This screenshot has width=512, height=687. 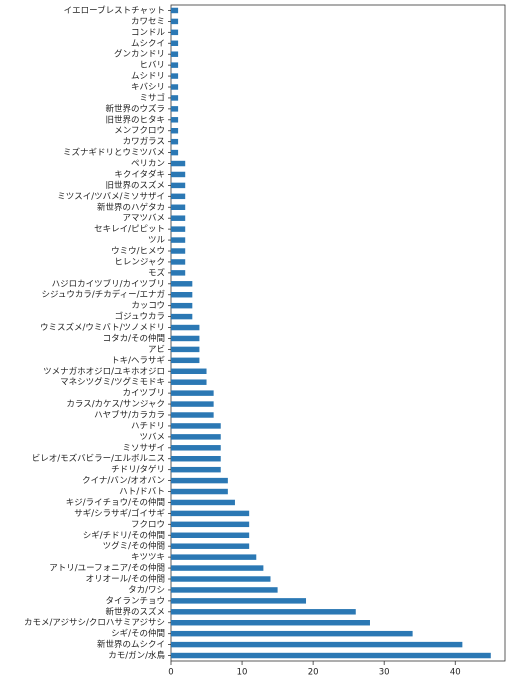 What do you see at coordinates (129, 230) in the screenshot?
I see `y-tick-label: セキレイ/ピピット` at bounding box center [129, 230].